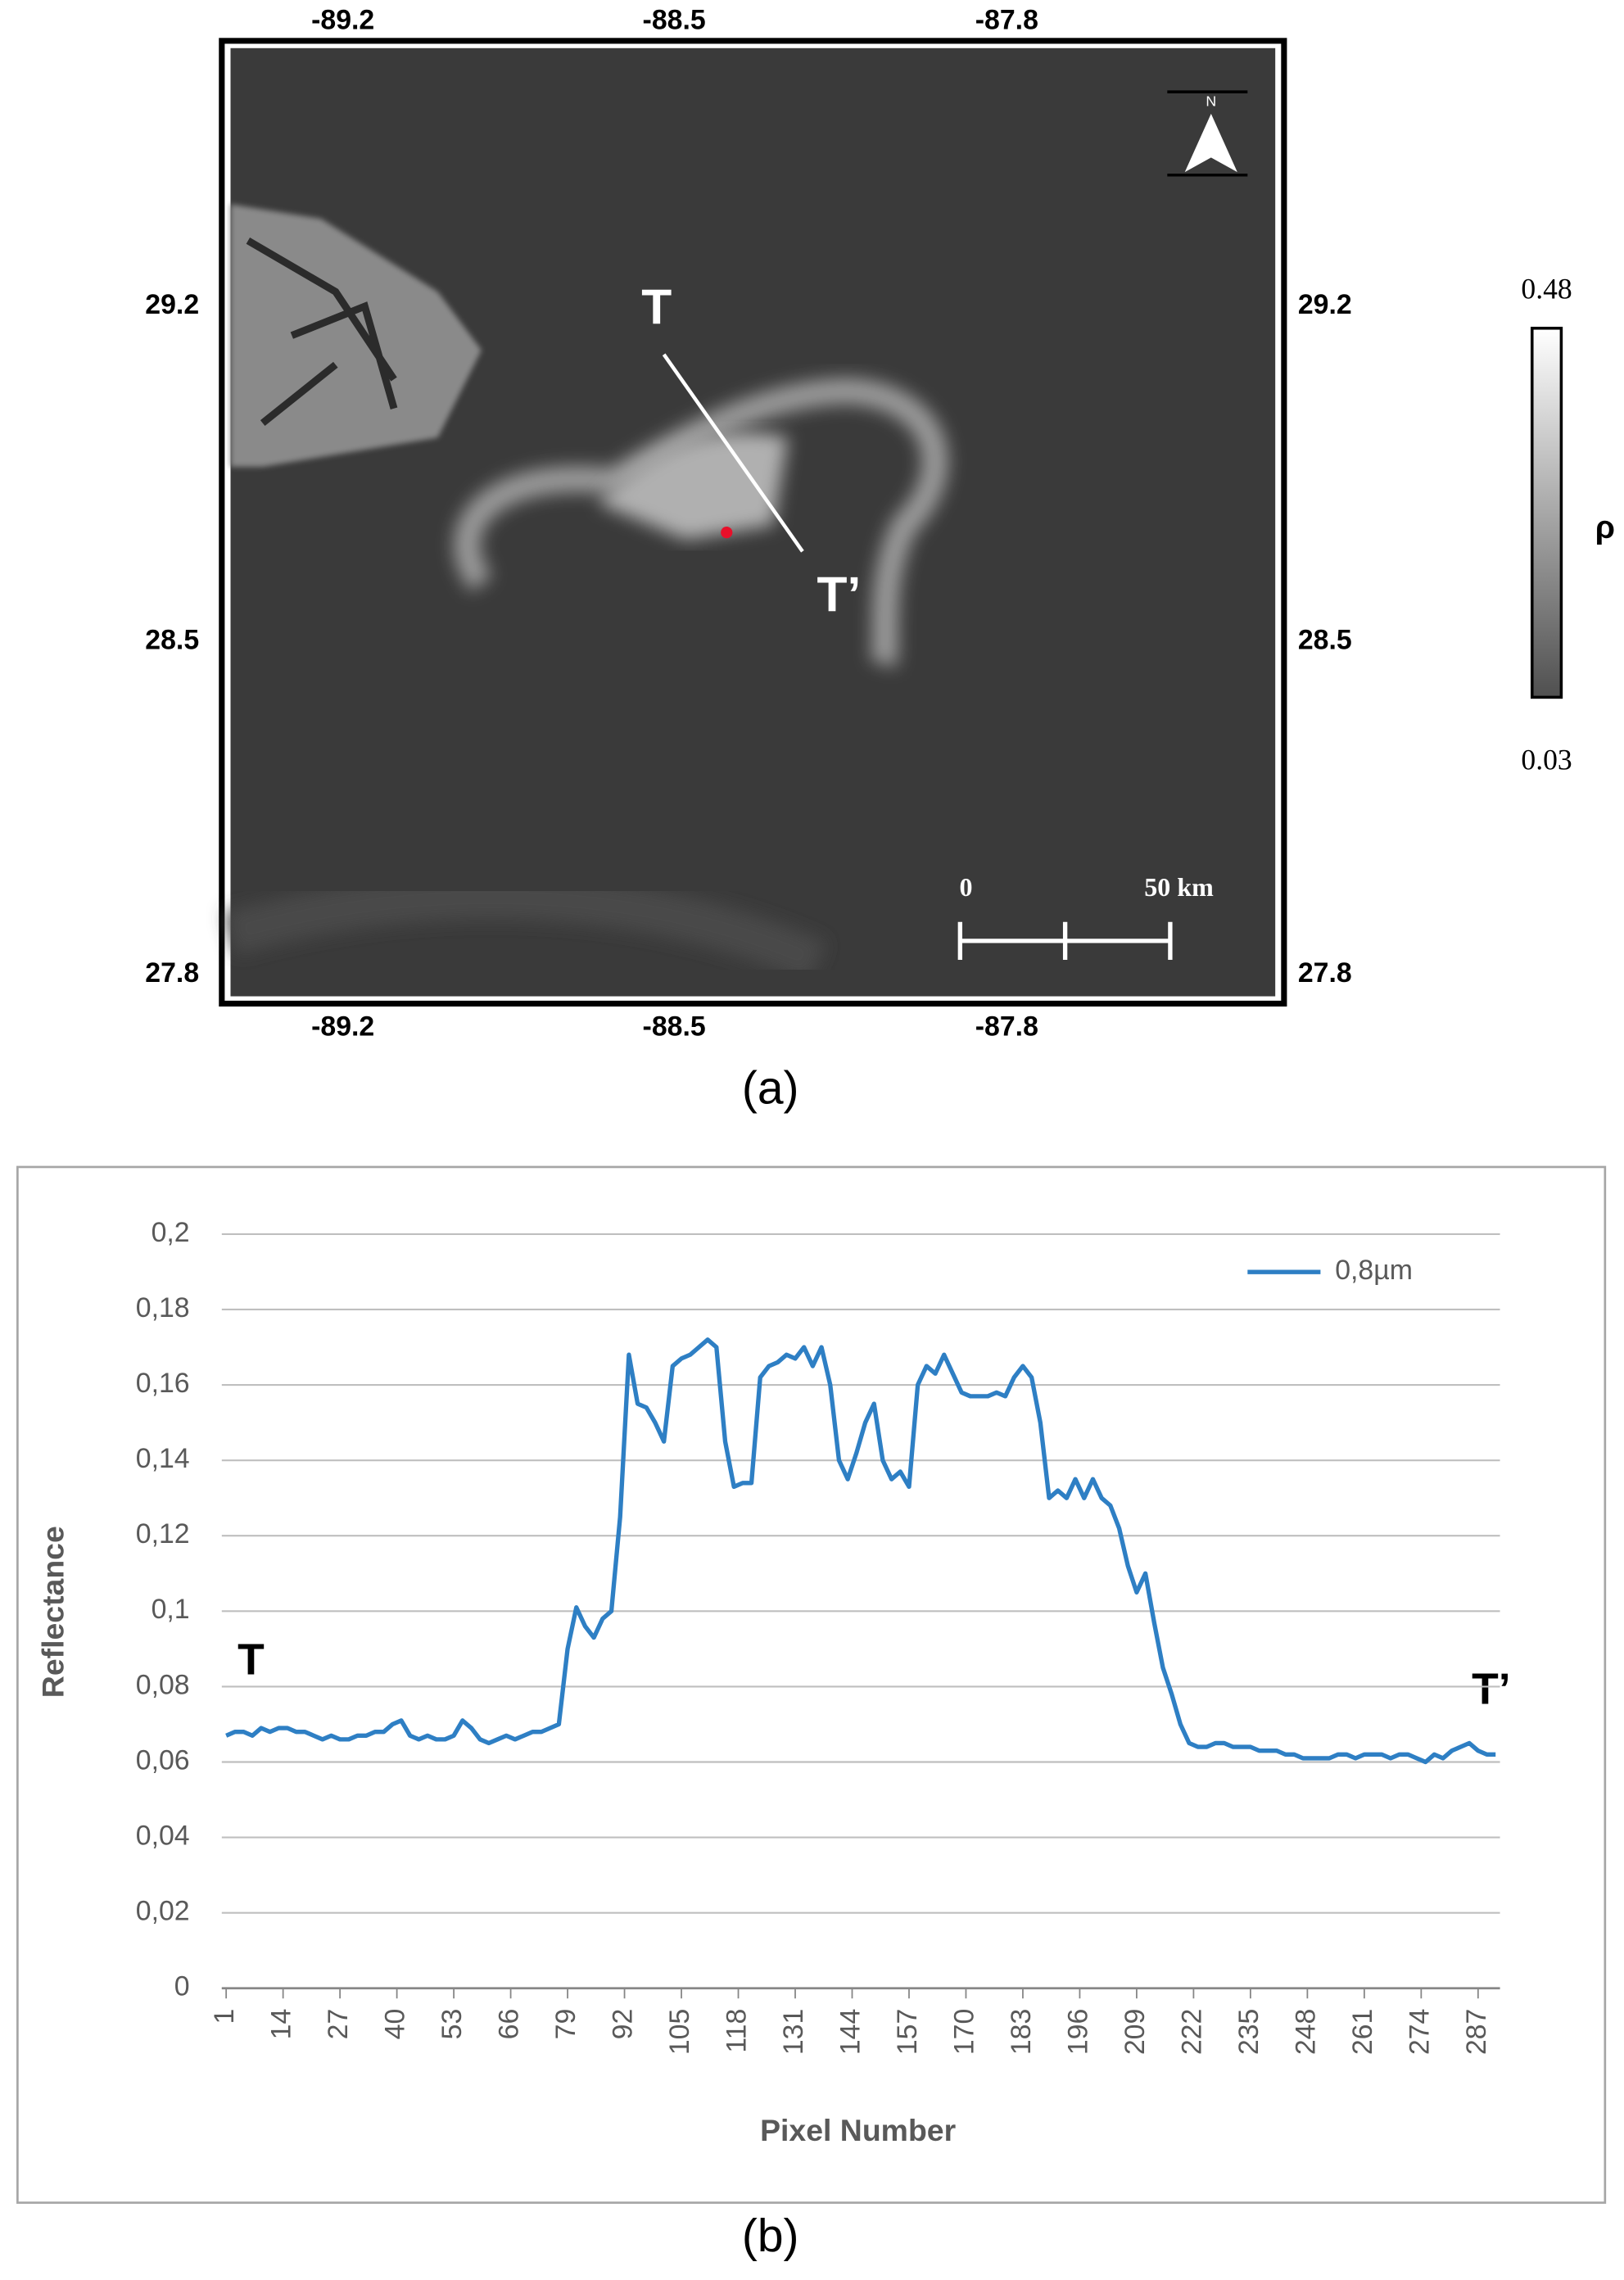 The height and width of the screenshot is (2280, 1624). What do you see at coordinates (251, 1660) in the screenshot?
I see `annotation: T` at bounding box center [251, 1660].